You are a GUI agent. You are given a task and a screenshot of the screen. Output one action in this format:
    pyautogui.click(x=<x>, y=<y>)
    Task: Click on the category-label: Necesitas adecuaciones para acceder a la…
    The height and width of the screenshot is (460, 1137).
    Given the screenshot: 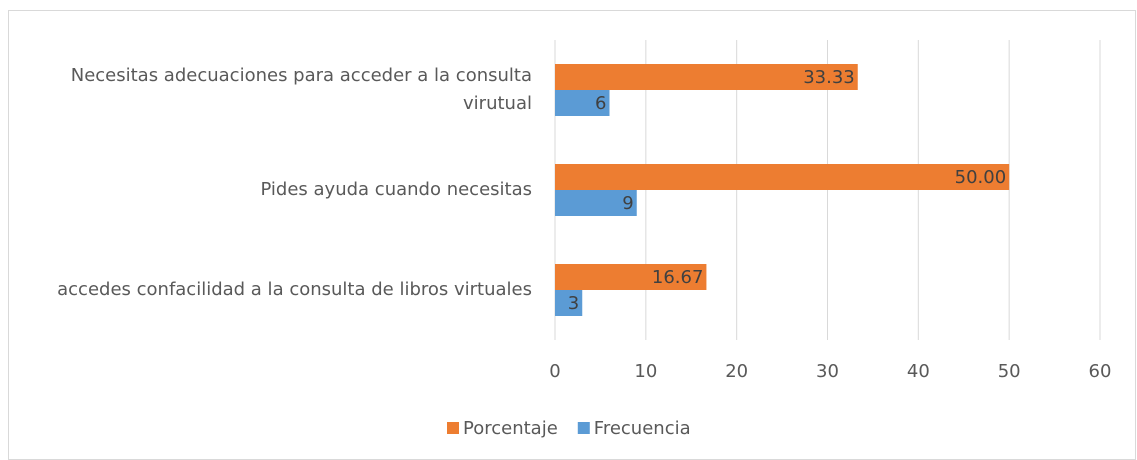 What is the action you would take?
    pyautogui.click(x=301, y=89)
    